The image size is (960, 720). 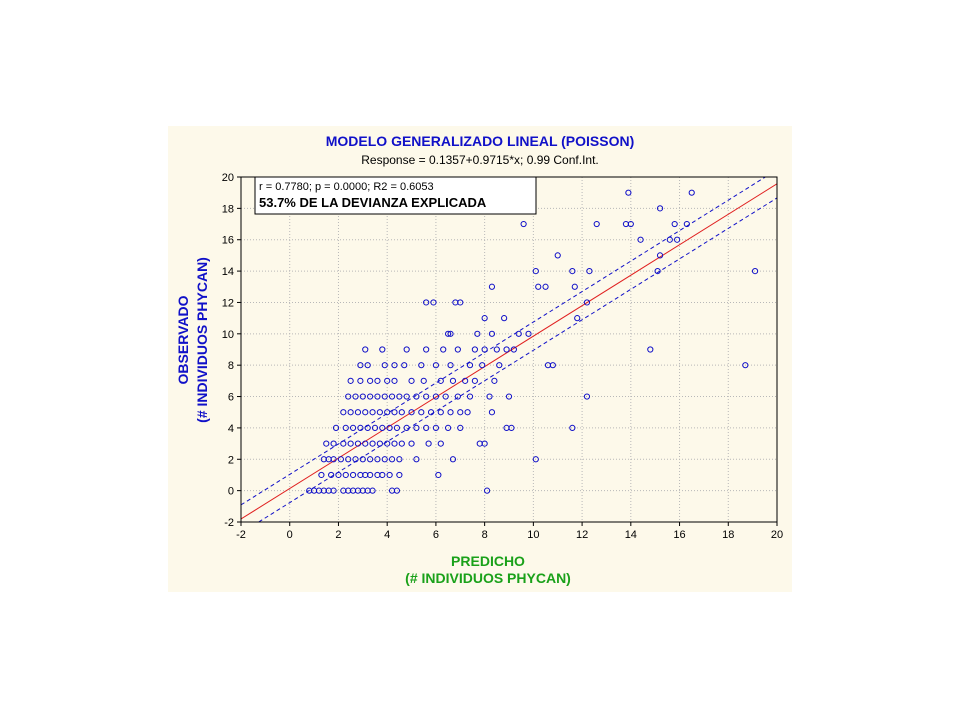 What do you see at coordinates (231, 492) in the screenshot?
I see `y-tick-label: 0` at bounding box center [231, 492].